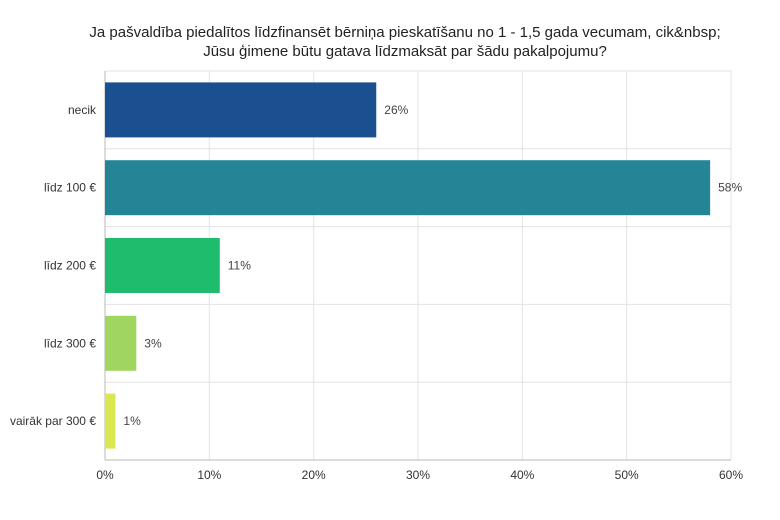 The width and height of the screenshot is (780, 520). What do you see at coordinates (105, 475) in the screenshot?
I see `x-tick-label: 0%` at bounding box center [105, 475].